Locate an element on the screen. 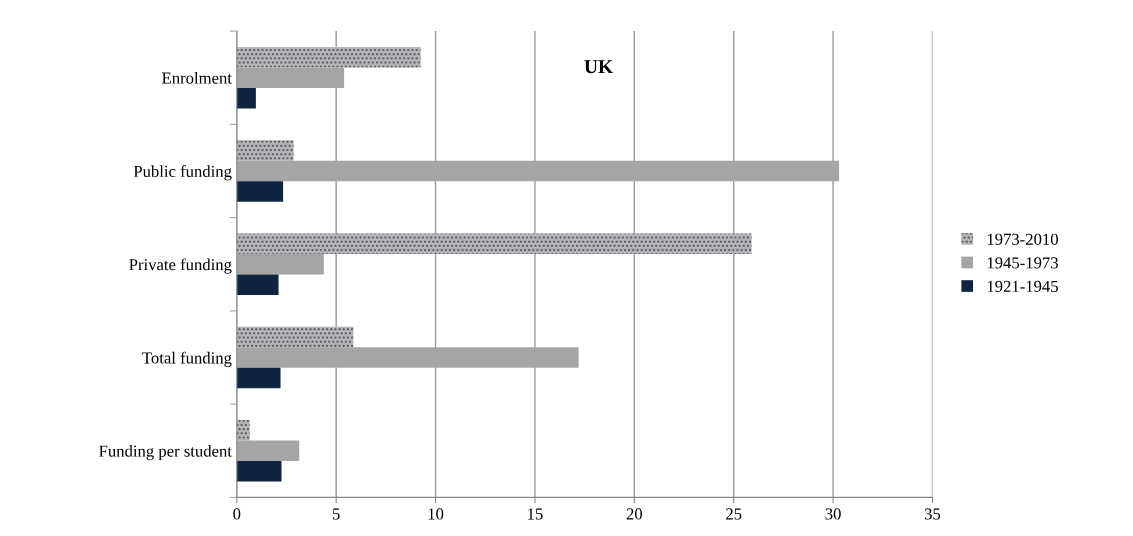  y-tick-label: Public funding is located at coordinates (182, 173).